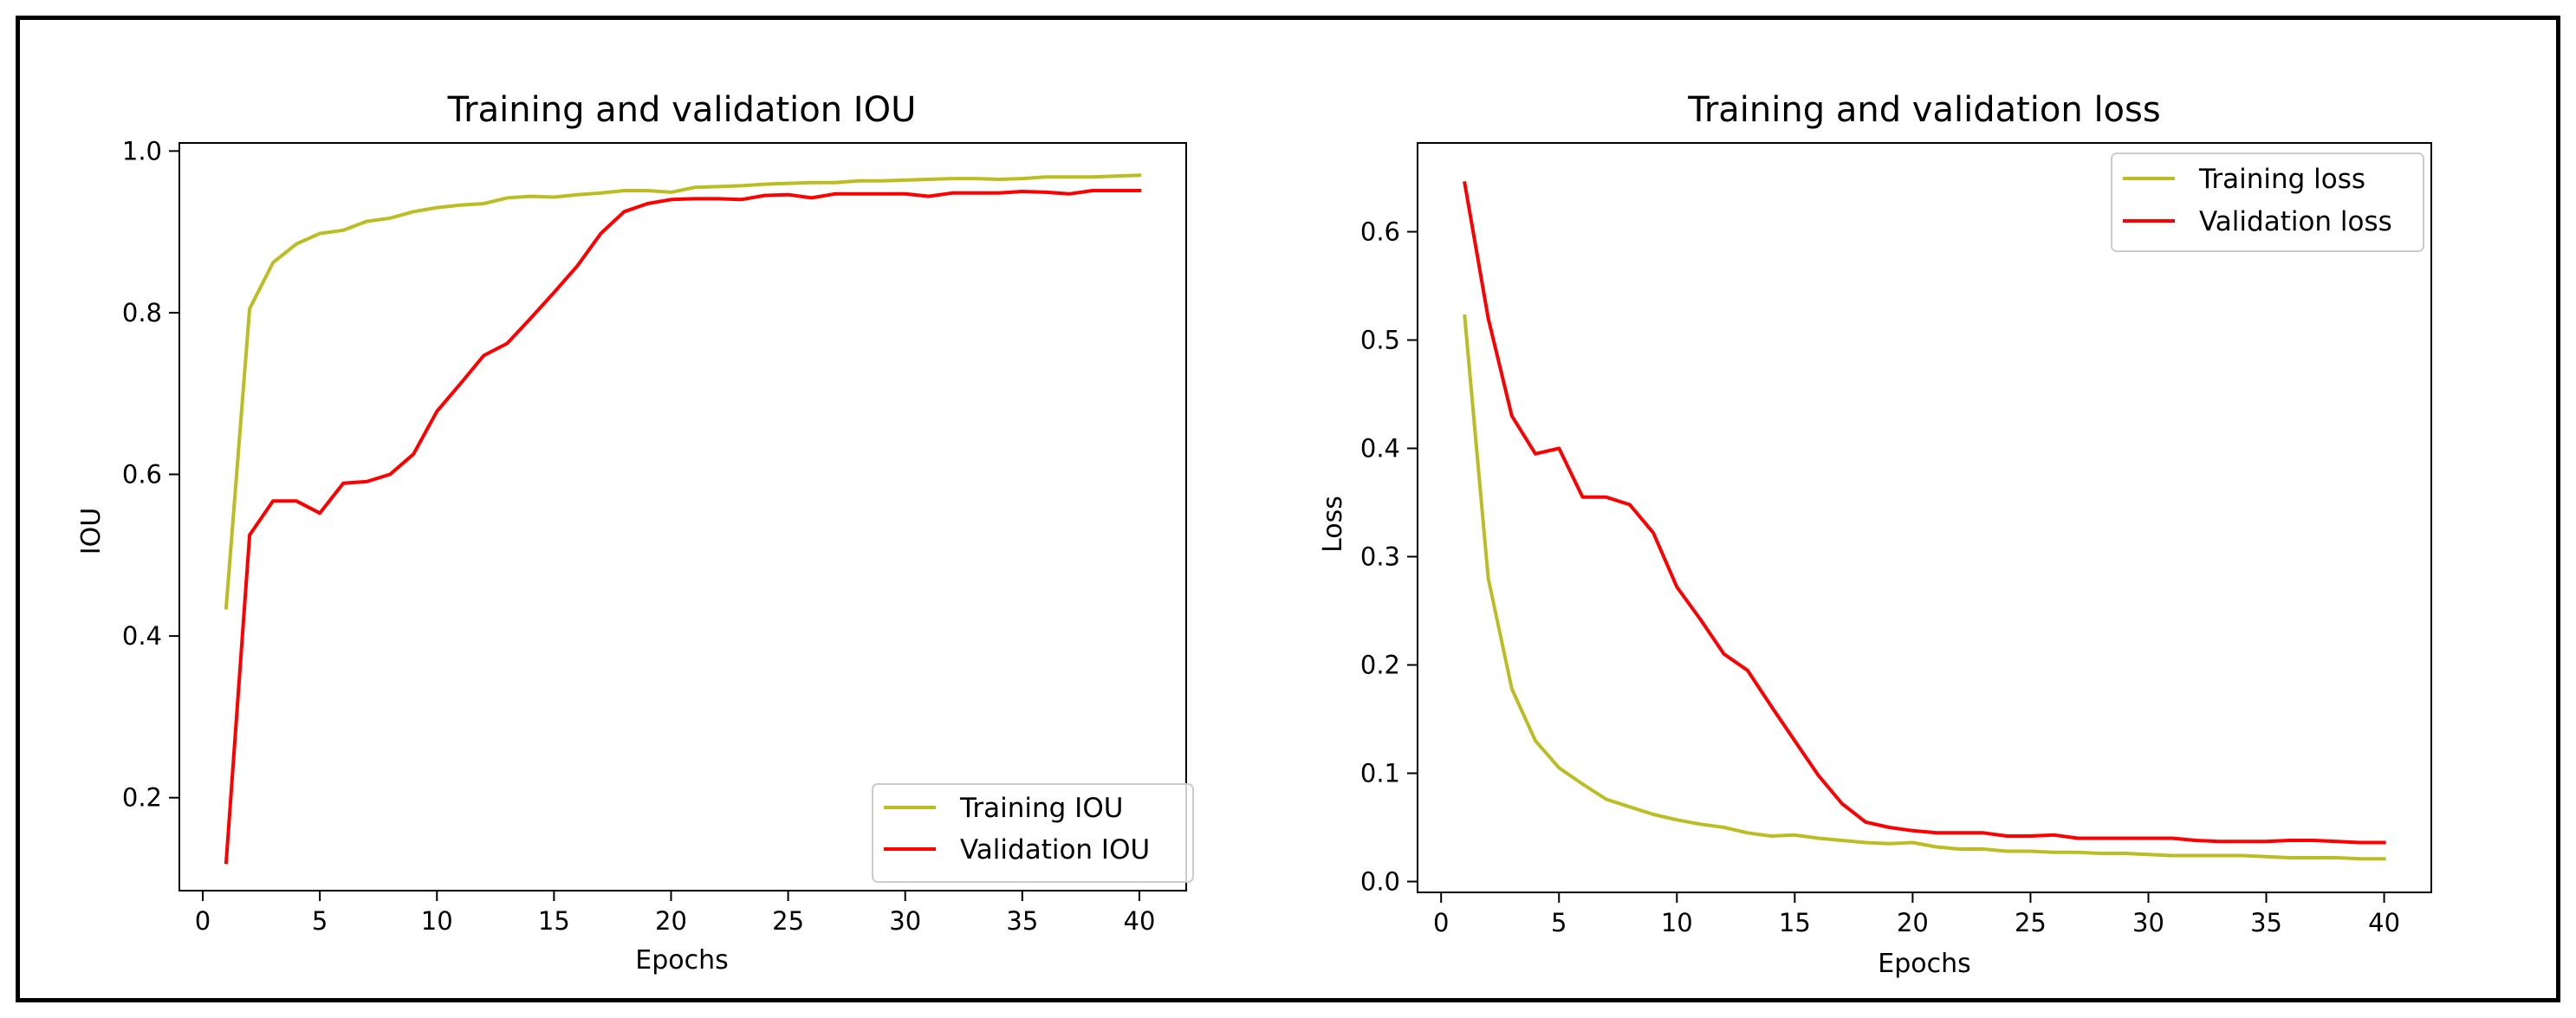 The width and height of the screenshot is (2576, 1018). I want to click on loss-x-tick-label: 40, so click(2384, 922).